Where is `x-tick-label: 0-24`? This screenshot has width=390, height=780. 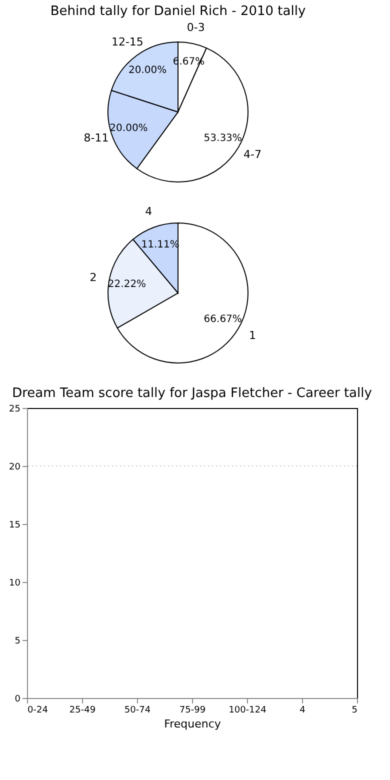 x-tick-label: 0-24 is located at coordinates (38, 711).